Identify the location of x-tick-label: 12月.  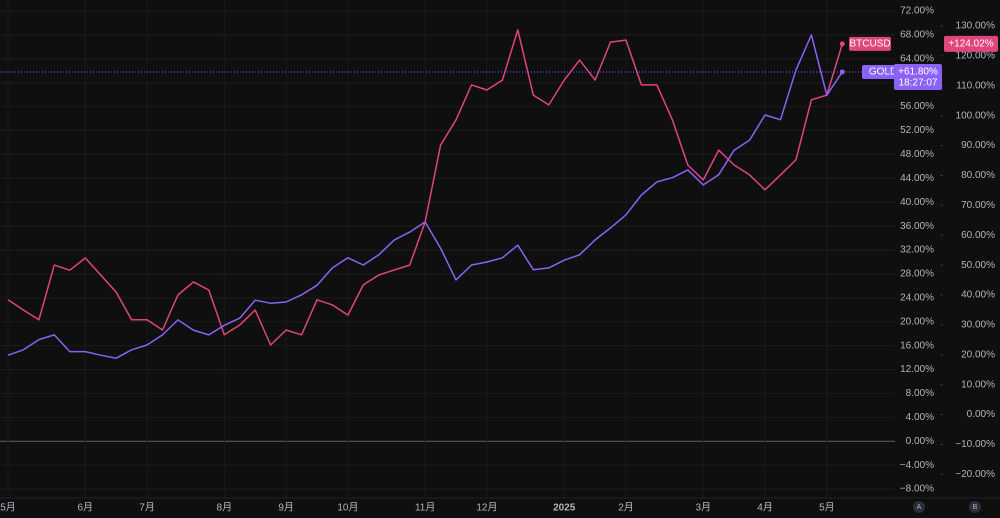
(486, 508).